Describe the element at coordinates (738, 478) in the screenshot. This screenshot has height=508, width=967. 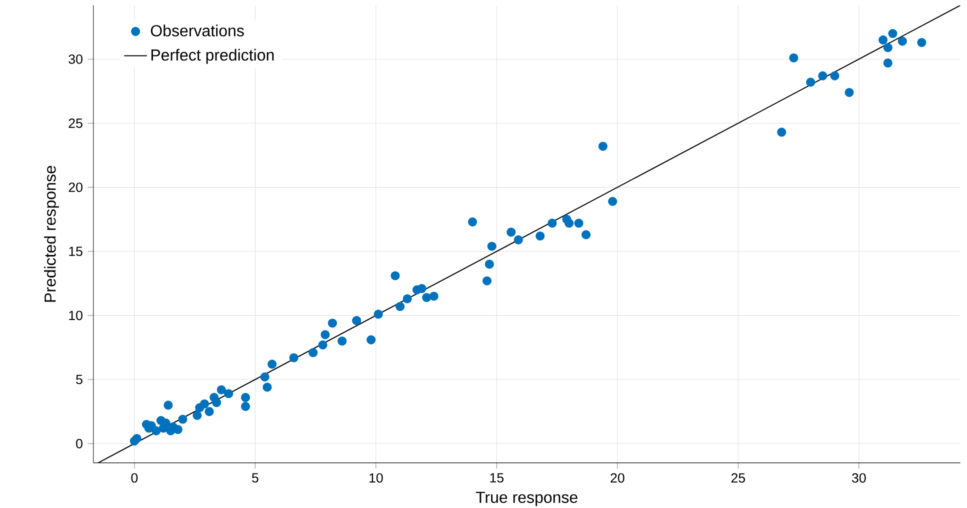
I see `x-tick-label: 25` at that location.